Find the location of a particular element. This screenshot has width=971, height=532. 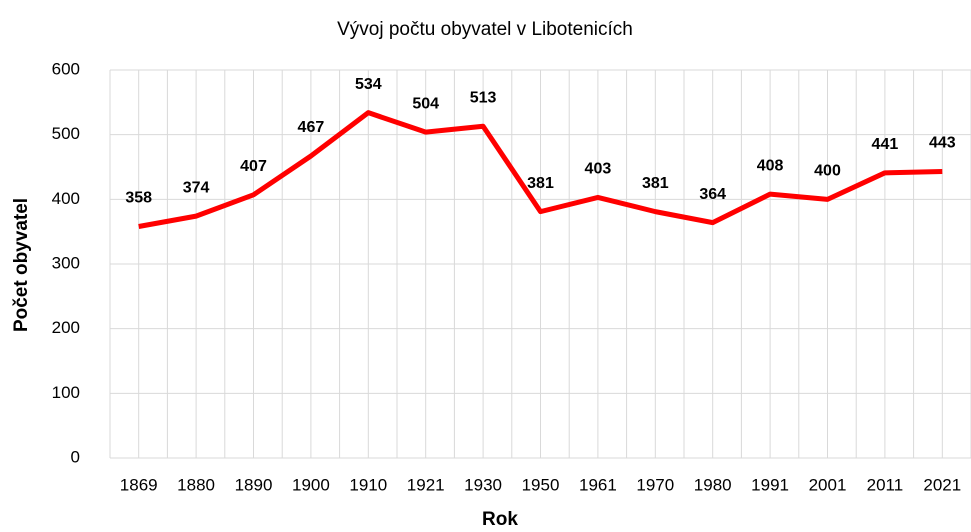

x-tick-label: 1961 is located at coordinates (598, 484).